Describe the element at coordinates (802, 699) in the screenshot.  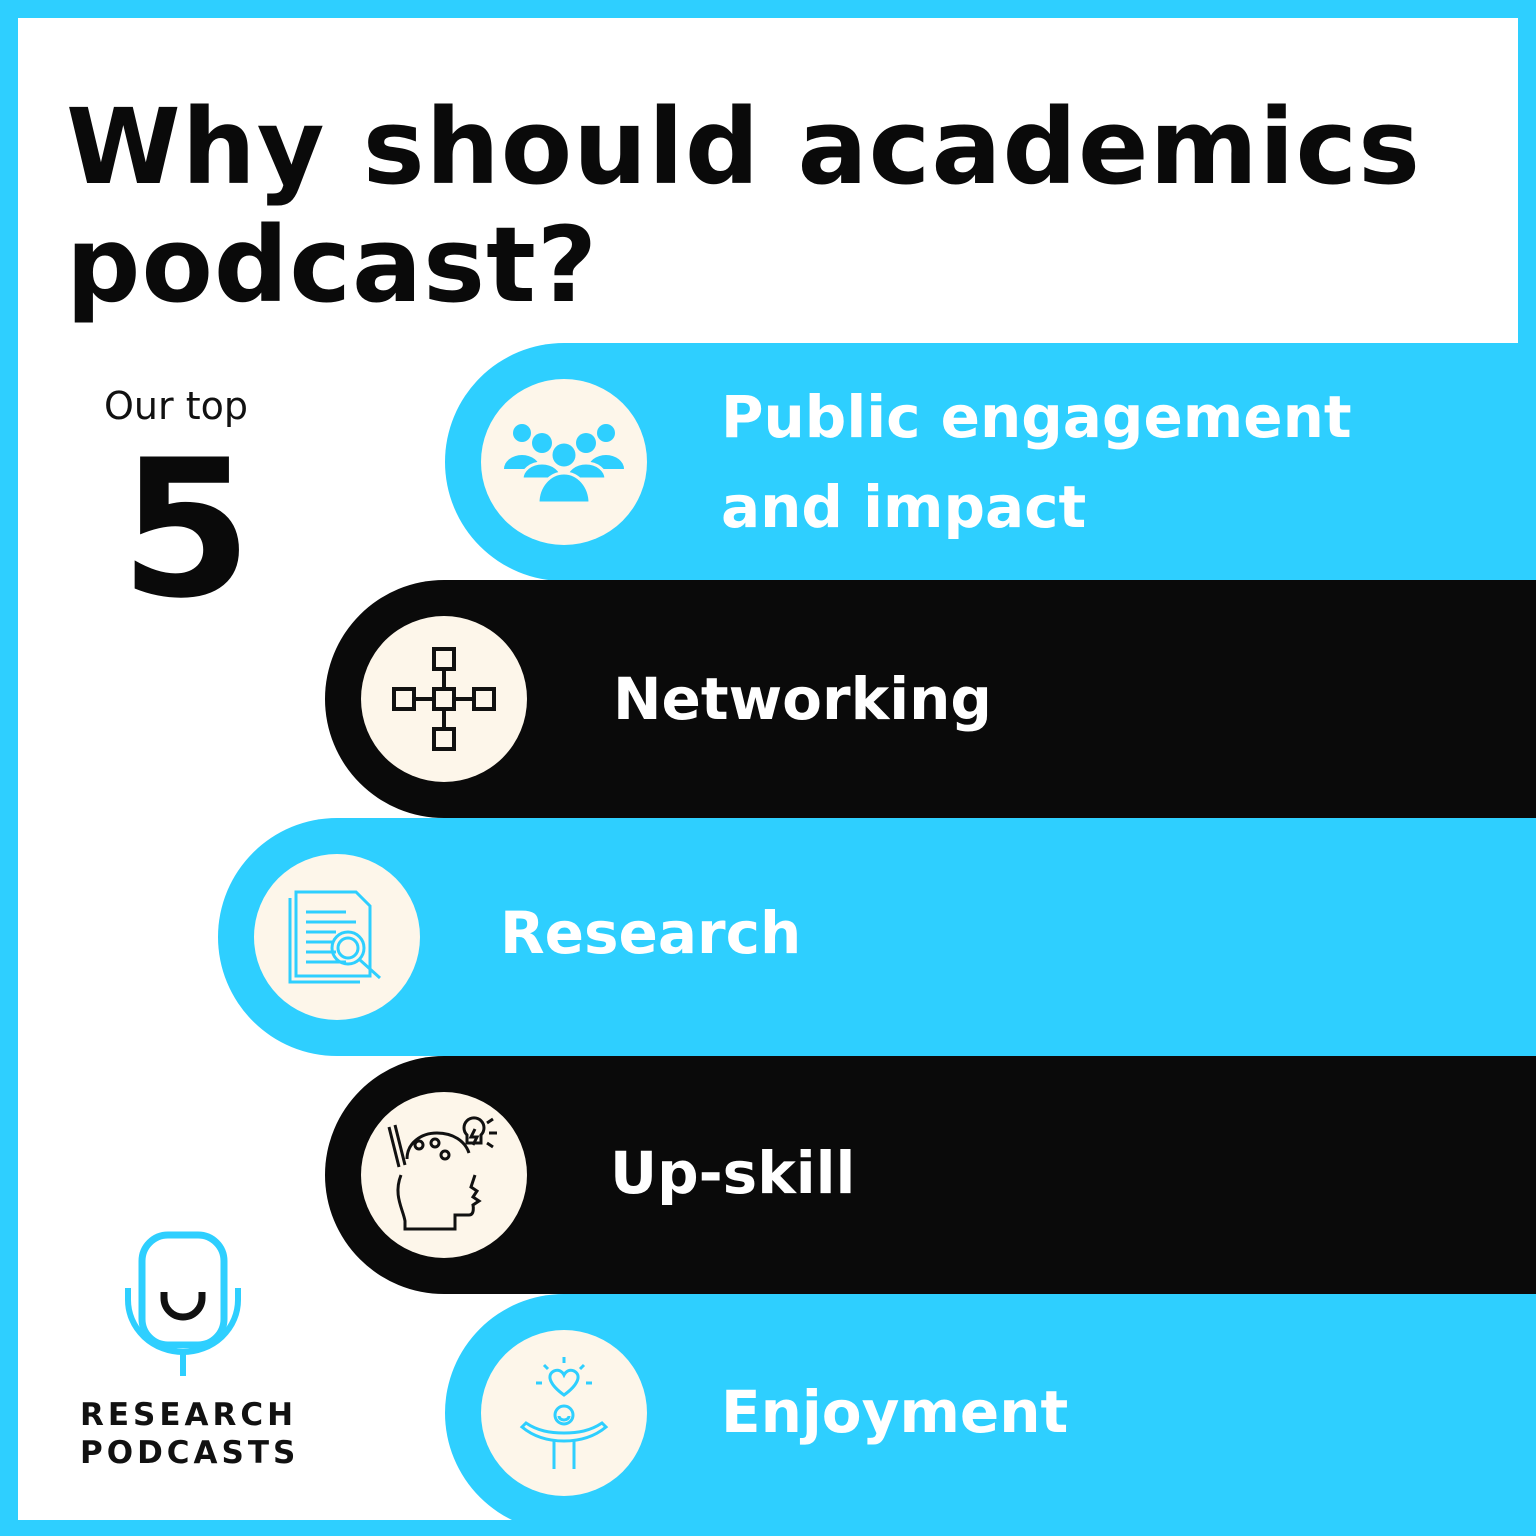
I see `item-label: Networking` at that location.